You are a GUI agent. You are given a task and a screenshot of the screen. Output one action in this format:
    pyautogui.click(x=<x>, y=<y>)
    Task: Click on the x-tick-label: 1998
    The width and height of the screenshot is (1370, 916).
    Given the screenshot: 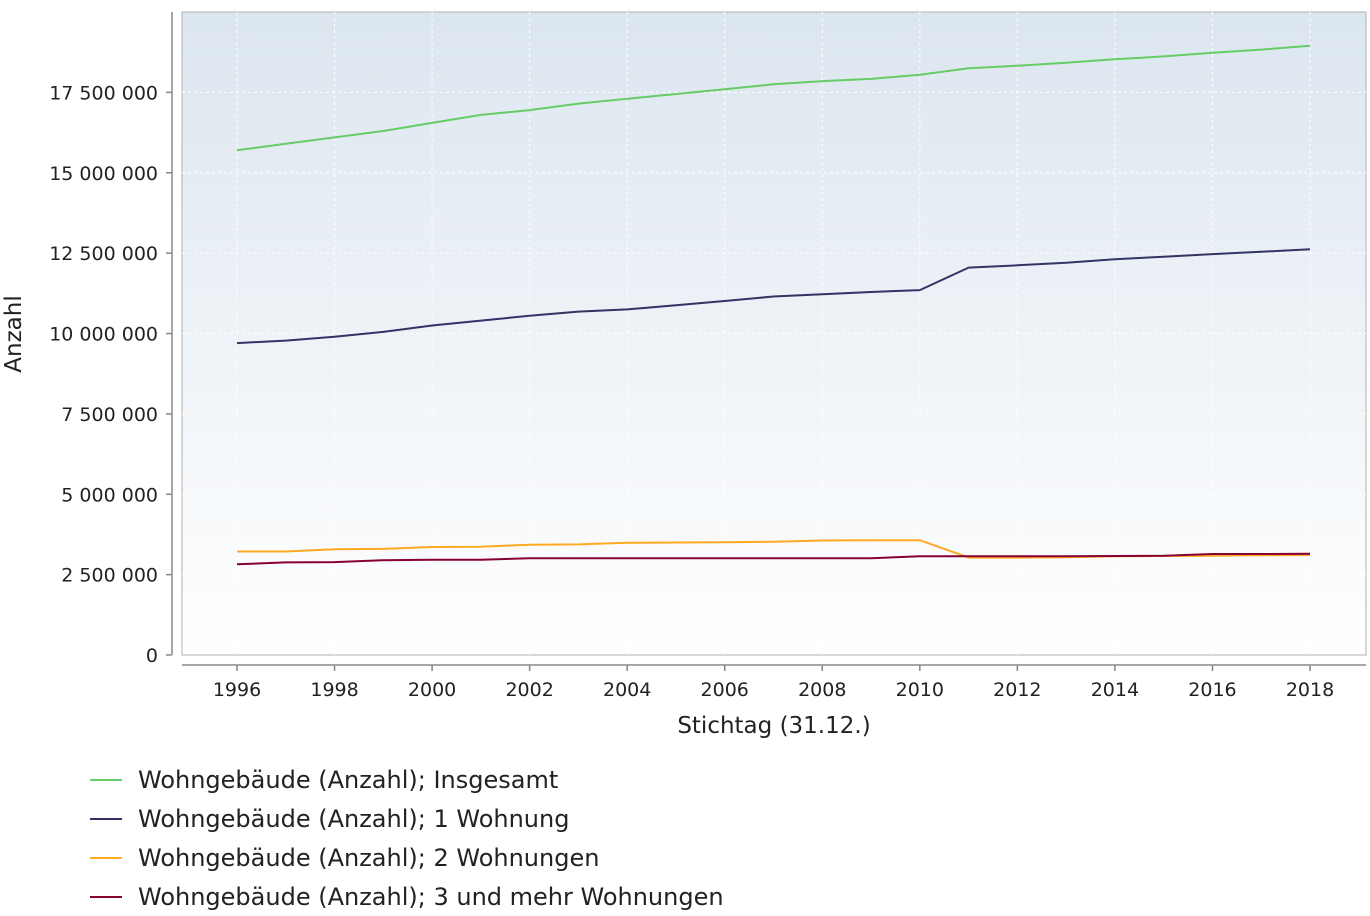 What is the action you would take?
    pyautogui.click(x=334, y=690)
    